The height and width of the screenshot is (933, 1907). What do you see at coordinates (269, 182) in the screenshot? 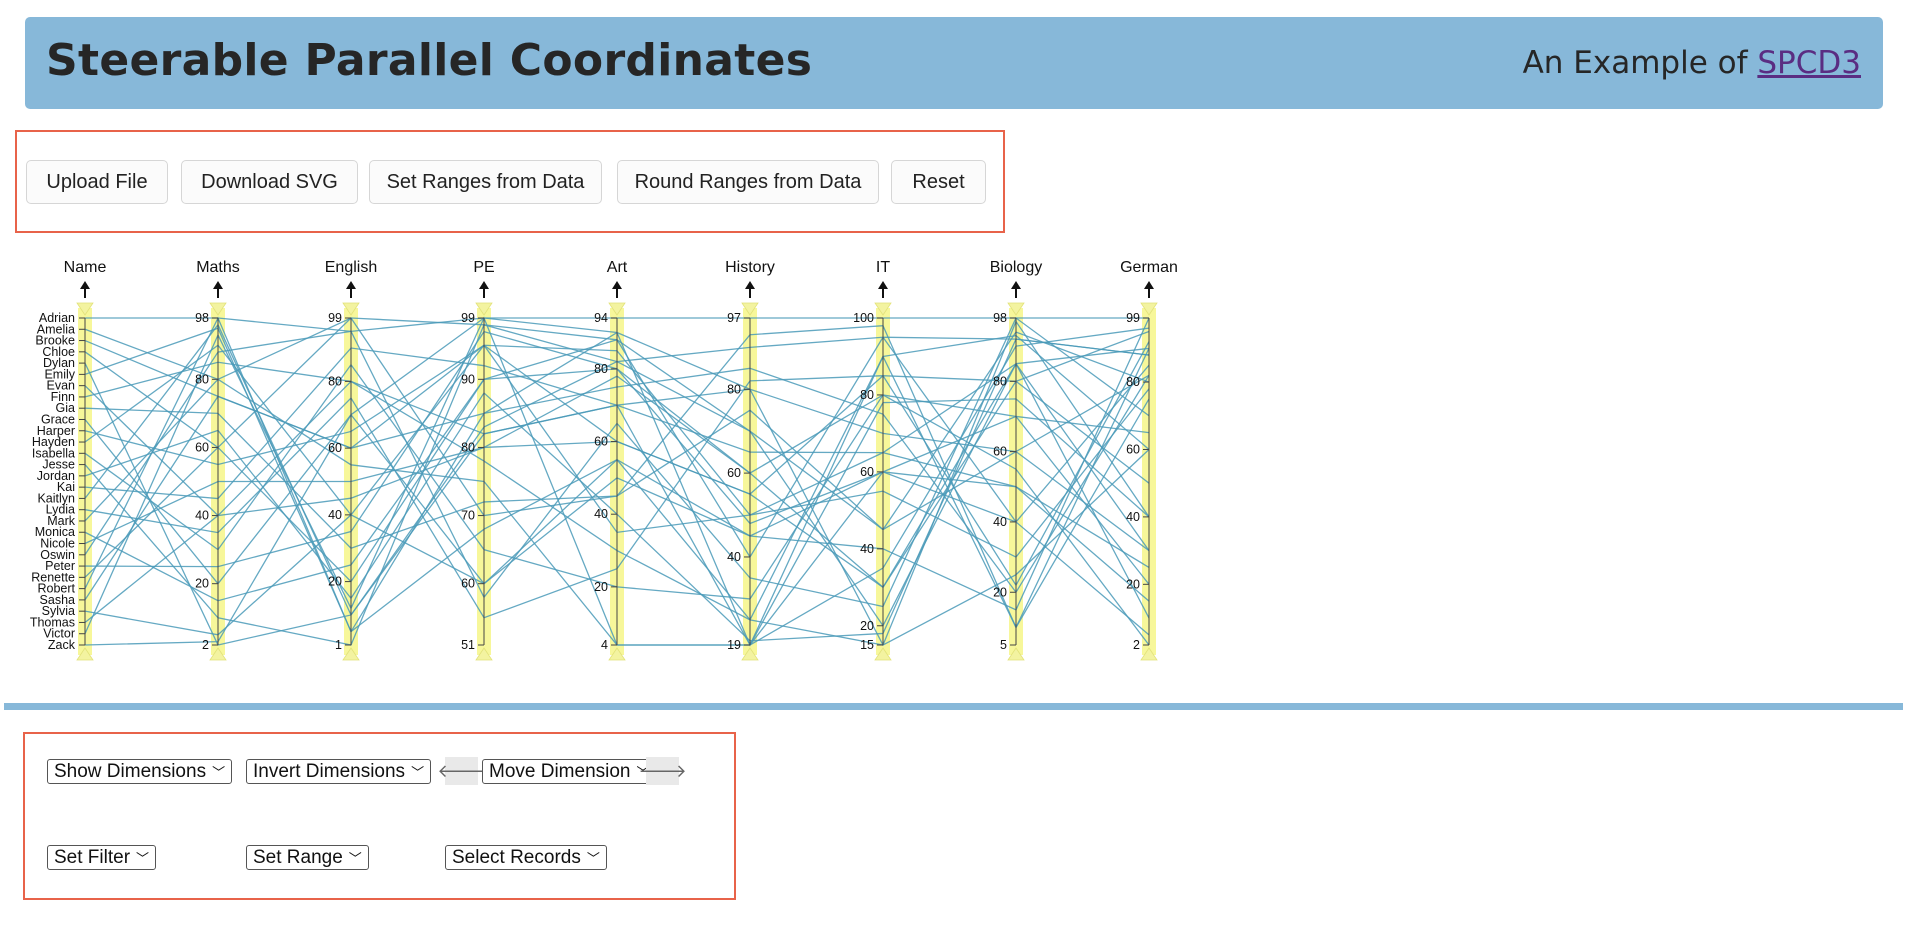
I see `download-svg-button: Download SVG` at bounding box center [269, 182].